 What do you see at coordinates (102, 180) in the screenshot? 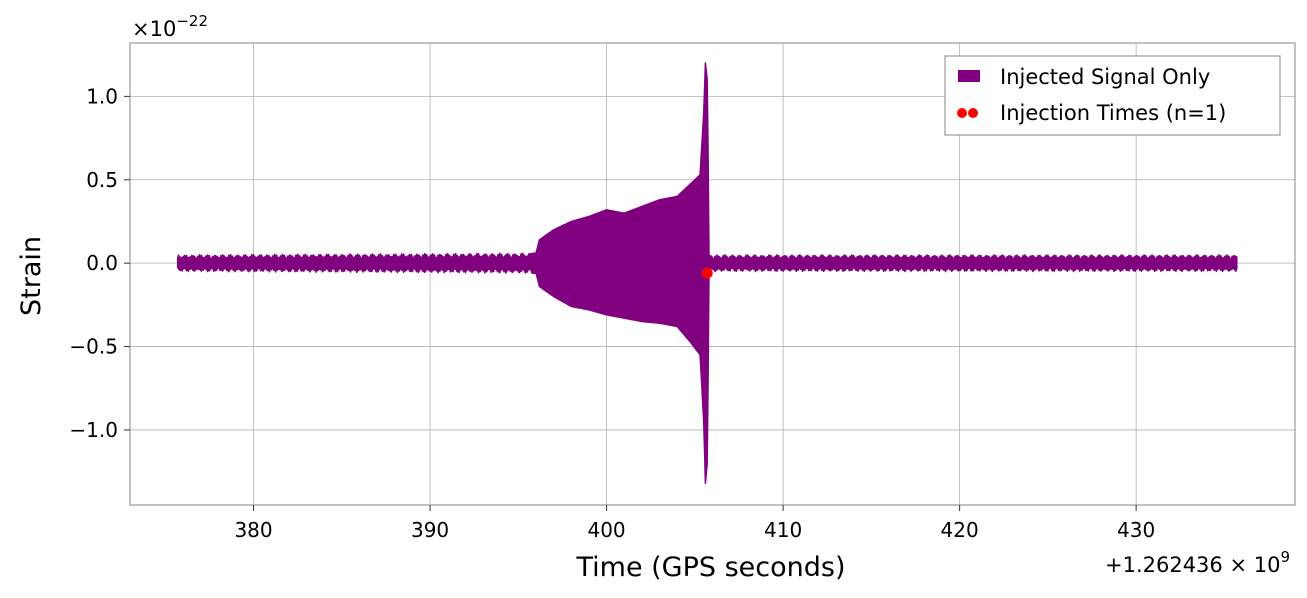
I see `y-tick-label: 0.5` at bounding box center [102, 180].